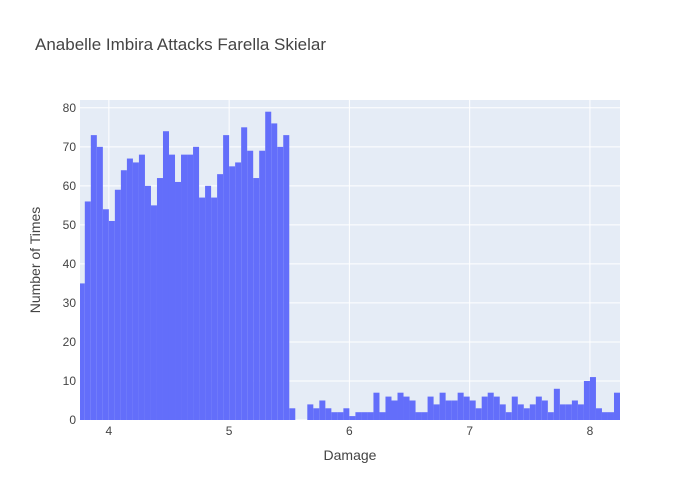 This screenshot has height=500, width=700. What do you see at coordinates (70, 147) in the screenshot?
I see `y-tick-label: 70` at bounding box center [70, 147].